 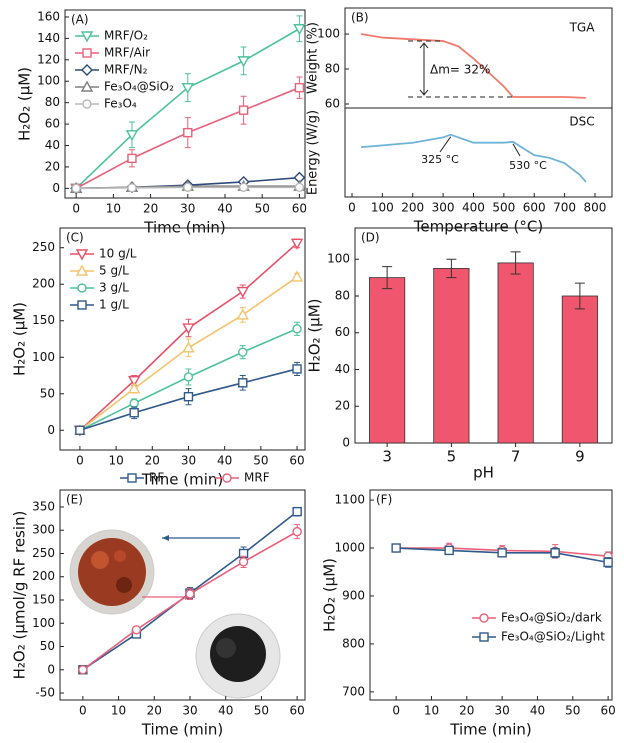 I want to click on y-tick-label: 900, so click(x=353, y=595).